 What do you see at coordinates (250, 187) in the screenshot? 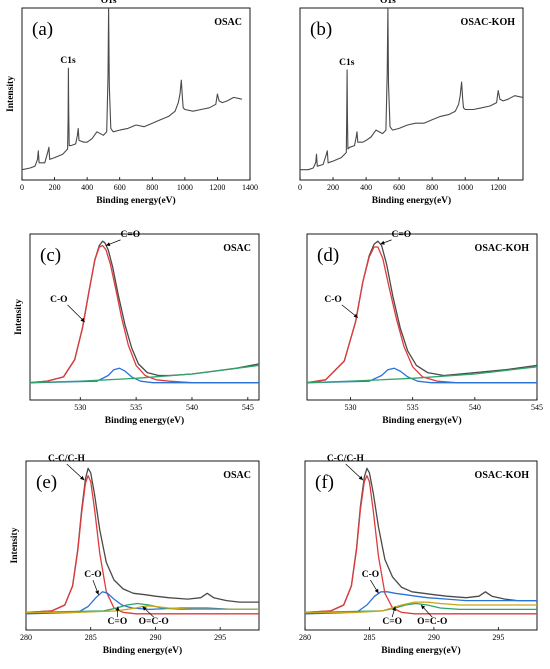
I see `x-tick-label: 1400` at bounding box center [250, 187].